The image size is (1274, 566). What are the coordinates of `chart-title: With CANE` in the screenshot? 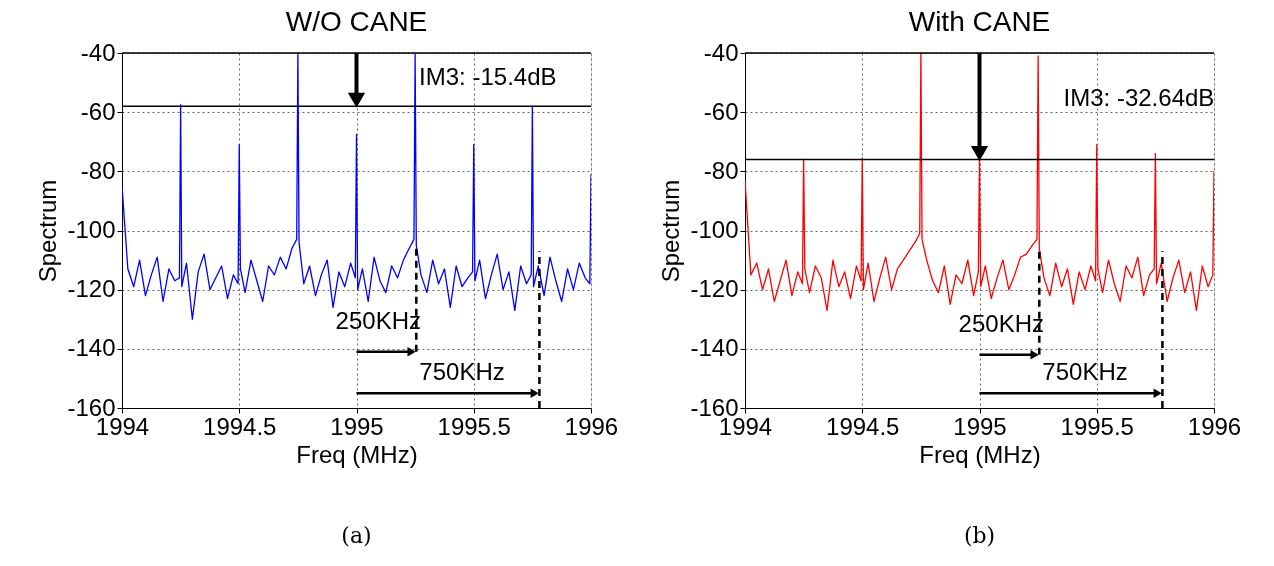 It's located at (979, 21).